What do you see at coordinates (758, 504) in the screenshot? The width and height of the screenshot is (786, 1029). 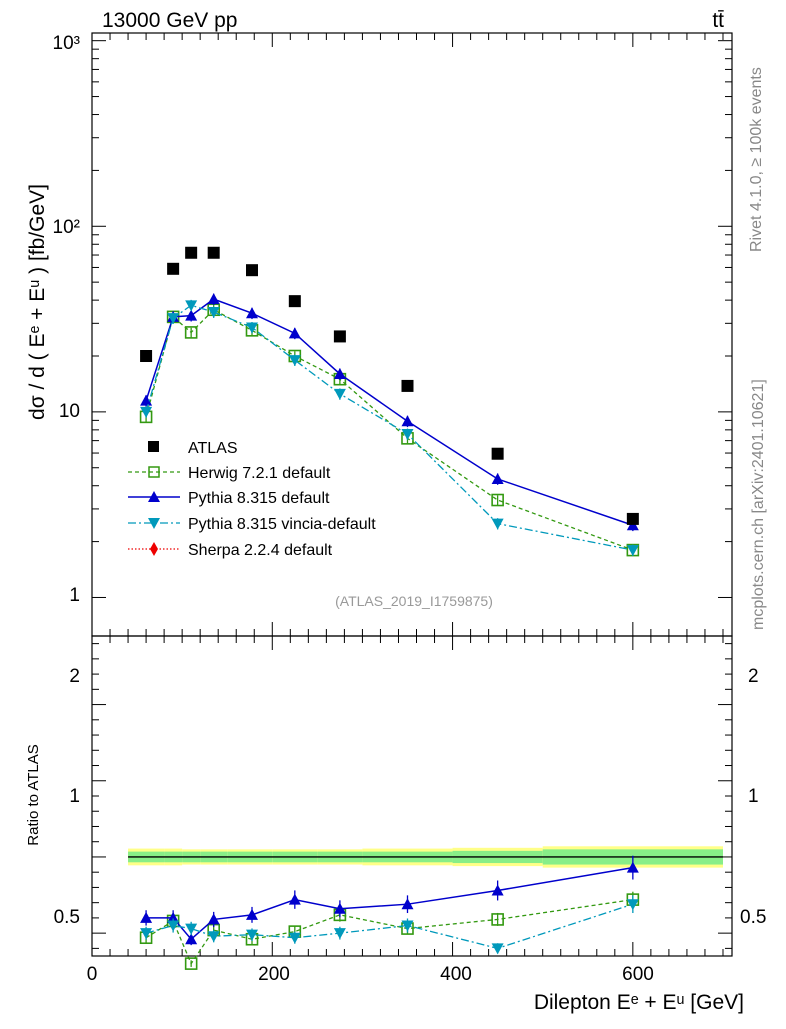 I see `mcplots-label: mcplots.cern.ch [arXiv:2401.10621]` at bounding box center [758, 504].